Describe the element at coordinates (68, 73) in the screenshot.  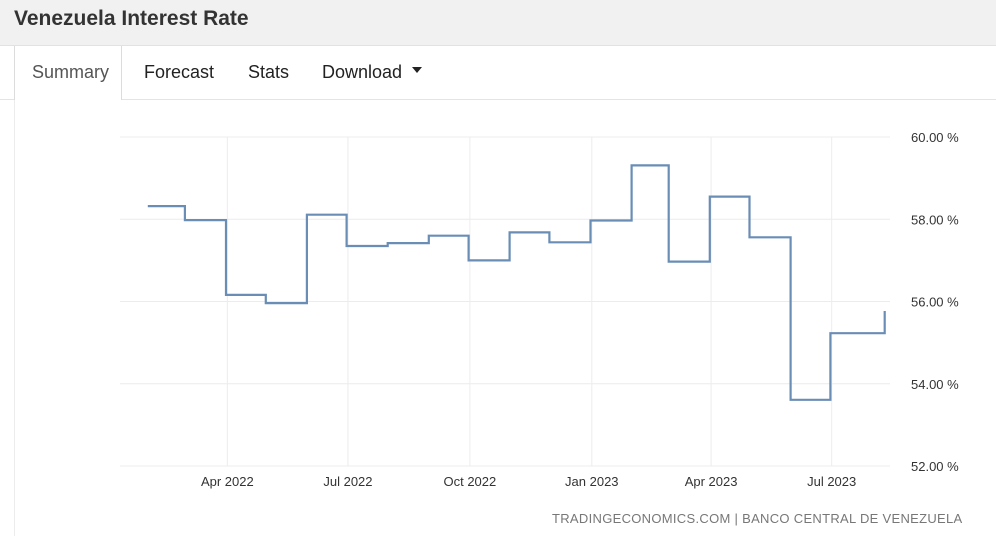
I see `tab-summary: Summary` at that location.